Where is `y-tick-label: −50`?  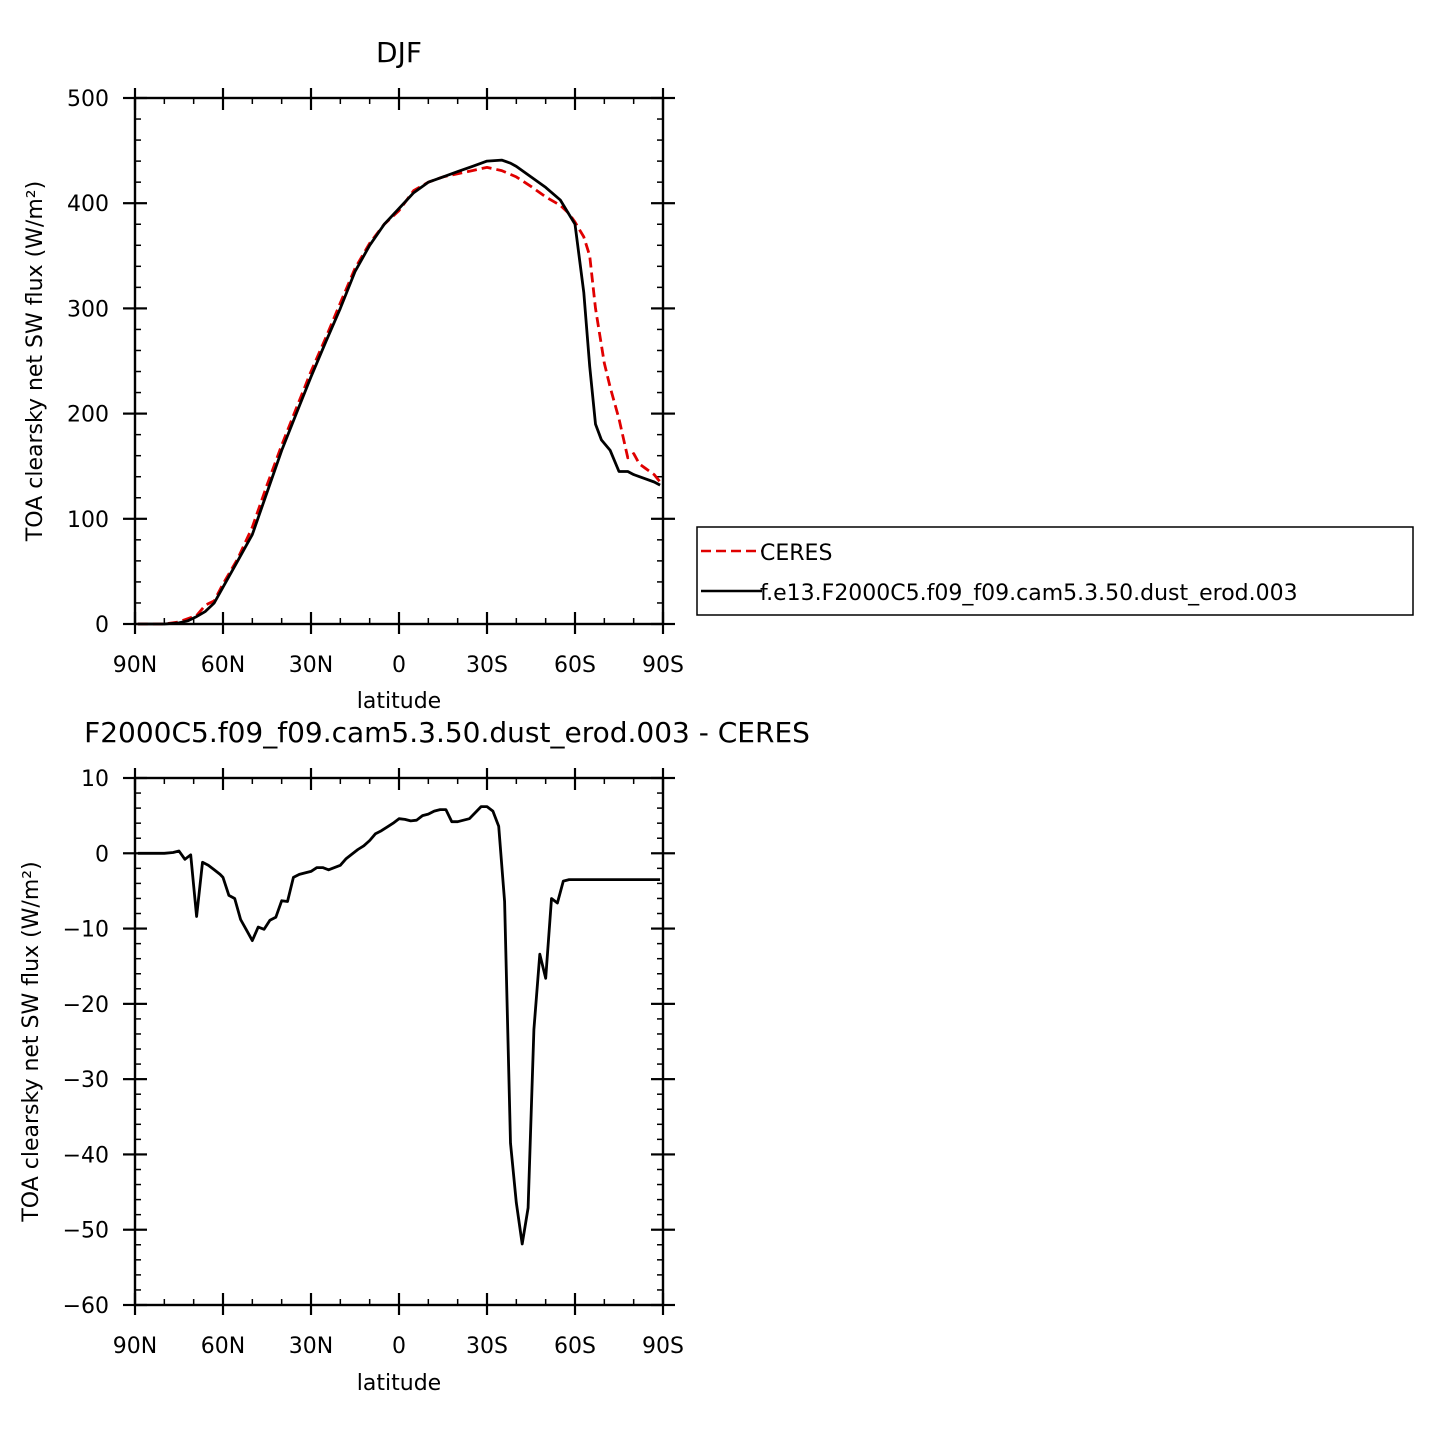 y-tick-label: −50 is located at coordinates (86, 1231).